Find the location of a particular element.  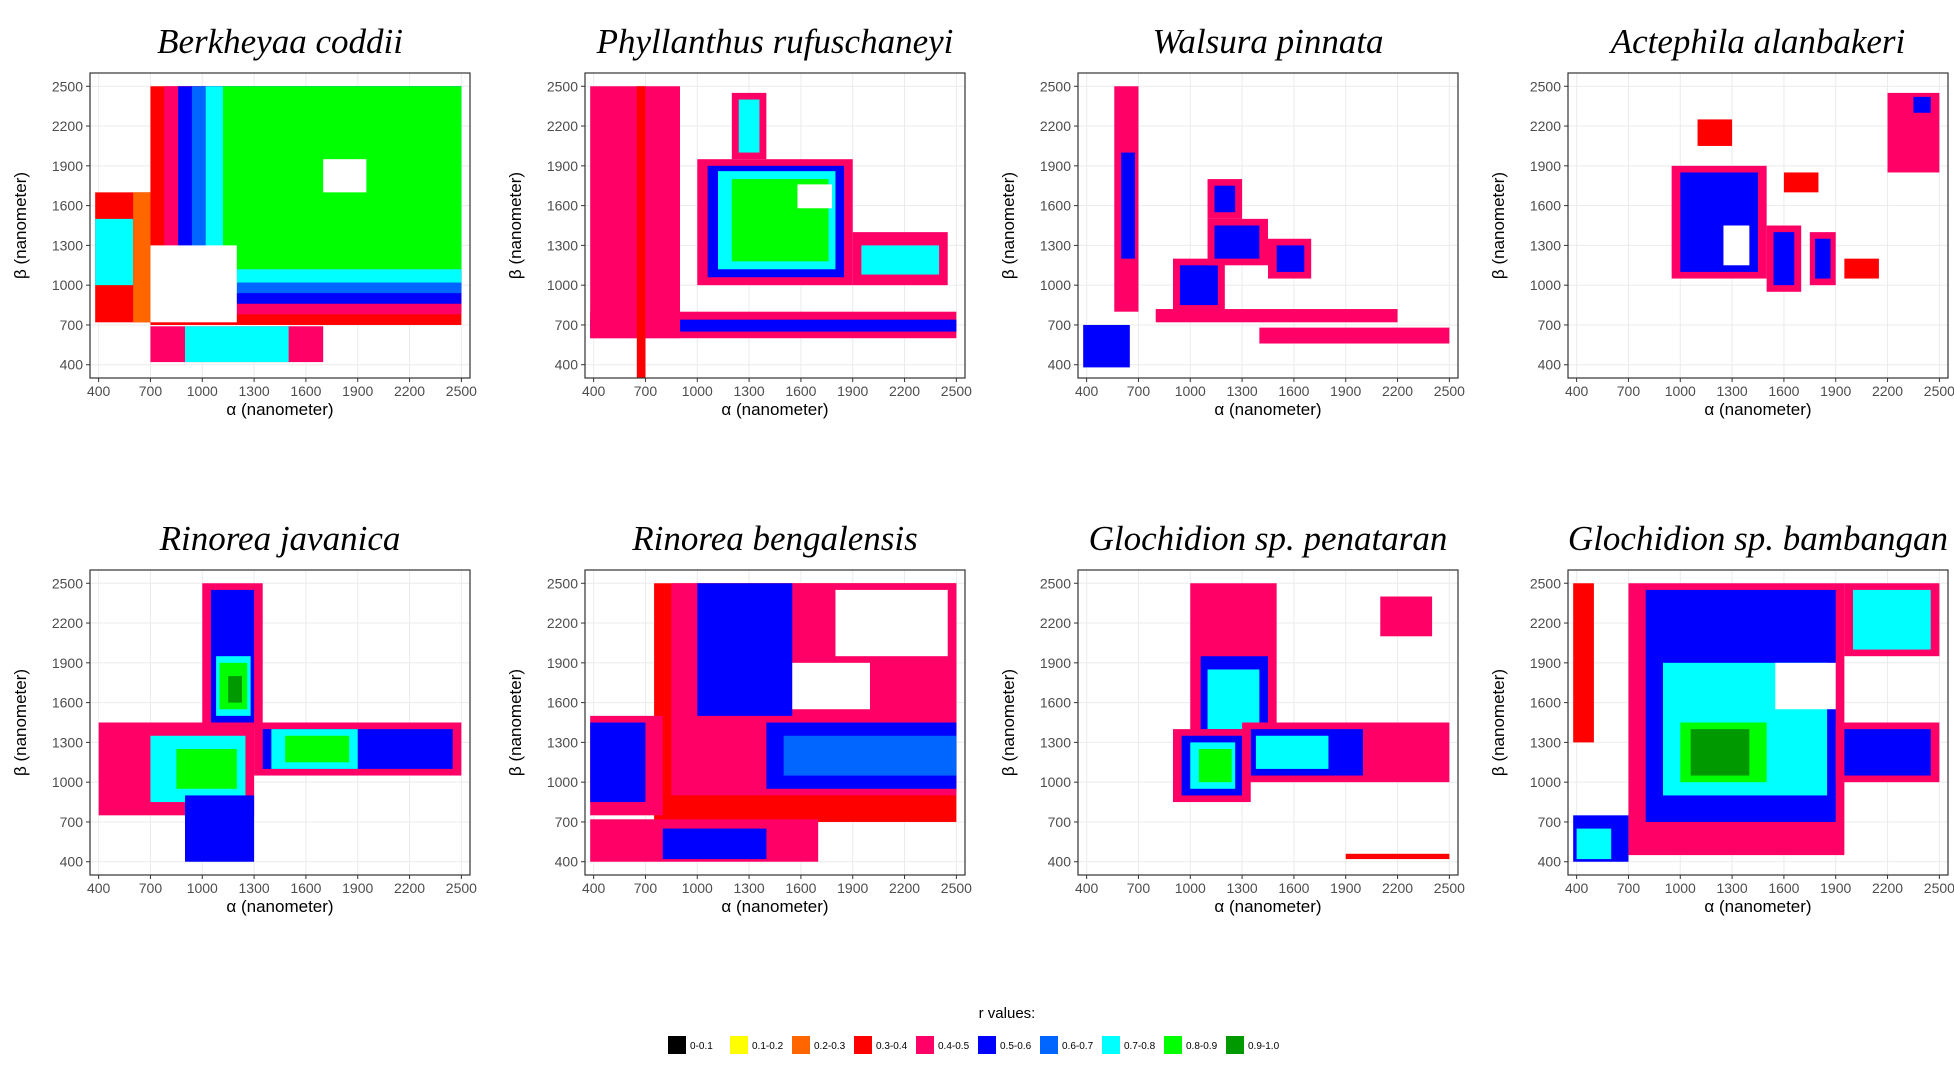

legend-label: 0.7-0.8 is located at coordinates (1140, 1046).